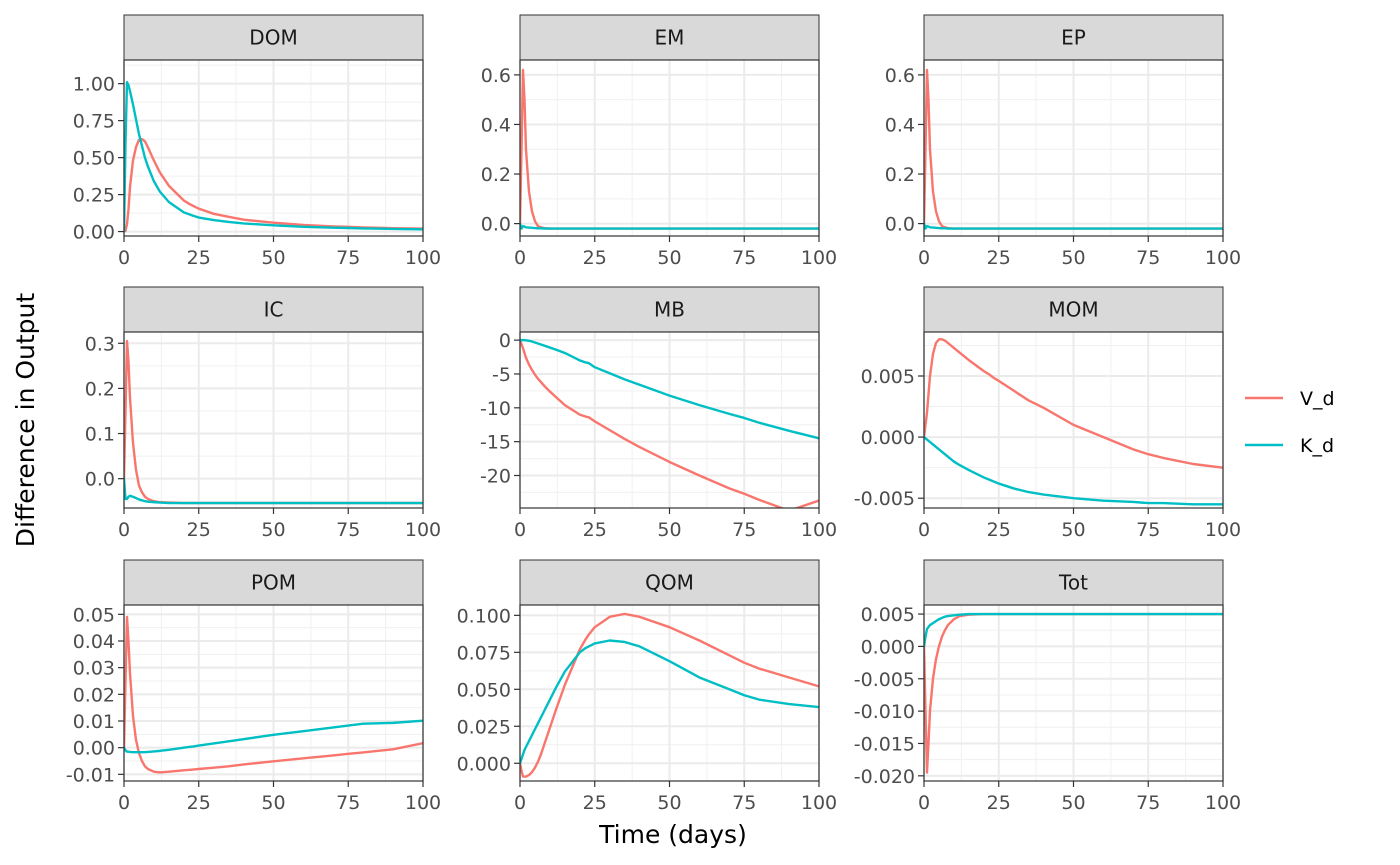 This screenshot has width=1400, height=865. What do you see at coordinates (263, 413) in the screenshot?
I see `facet-ic: IC 0 25 50 75 100 0.0 0.1 0.2 0.3` at bounding box center [263, 413].